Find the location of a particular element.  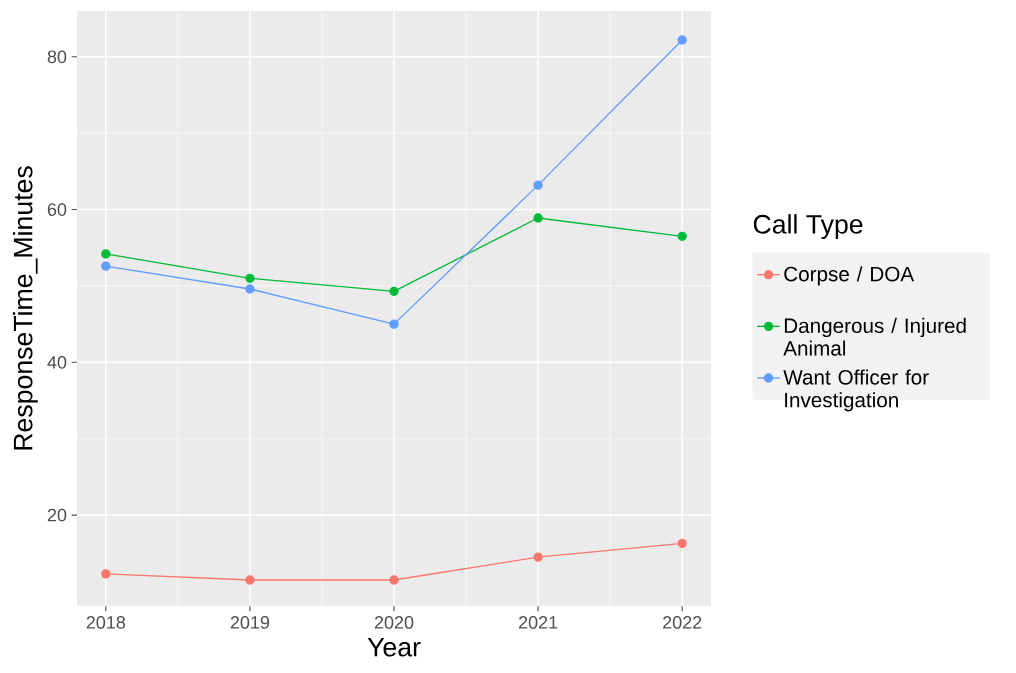

y-tick-label: 40 is located at coordinates (57, 362).